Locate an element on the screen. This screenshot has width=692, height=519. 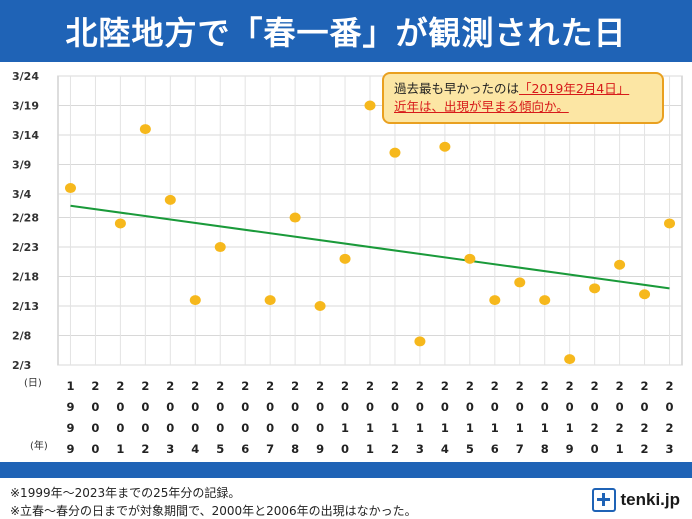
callout-earliest-date: 「2019年2月4日」 is located at coordinates (574, 88).